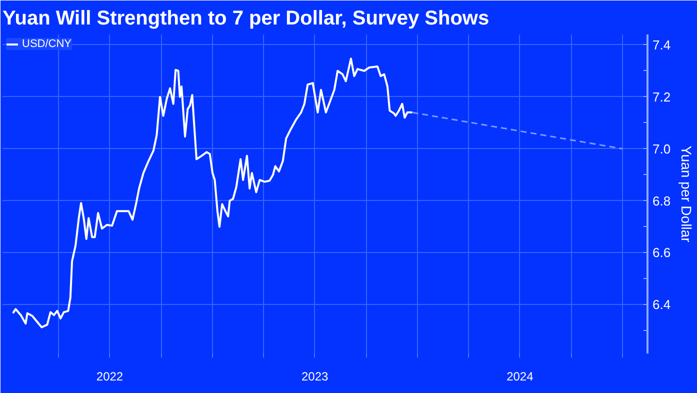 The height and width of the screenshot is (393, 697). What do you see at coordinates (661, 304) in the screenshot?
I see `y-tick-label: 6.4` at bounding box center [661, 304].